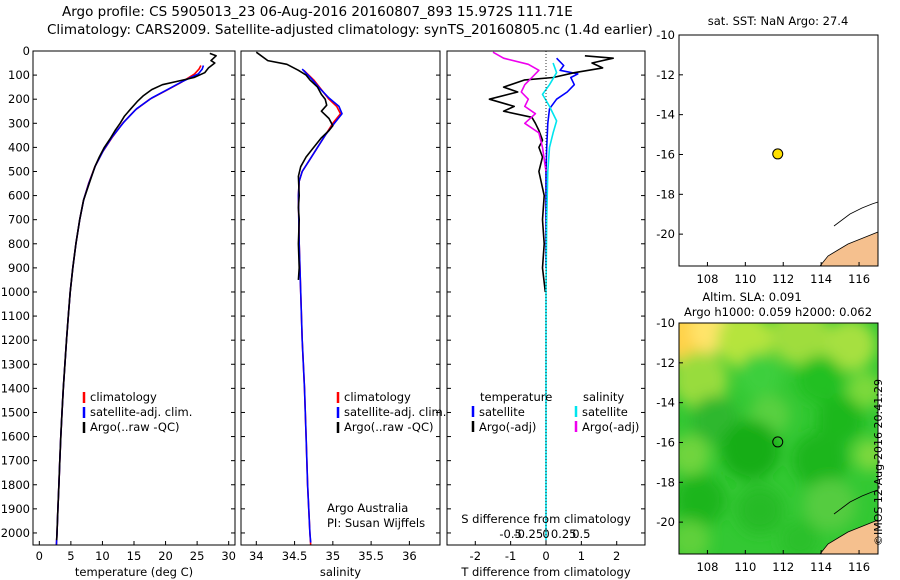 This screenshot has width=900, height=580. I want to click on x-tick-label-salinity: -0.25, so click(528, 534).